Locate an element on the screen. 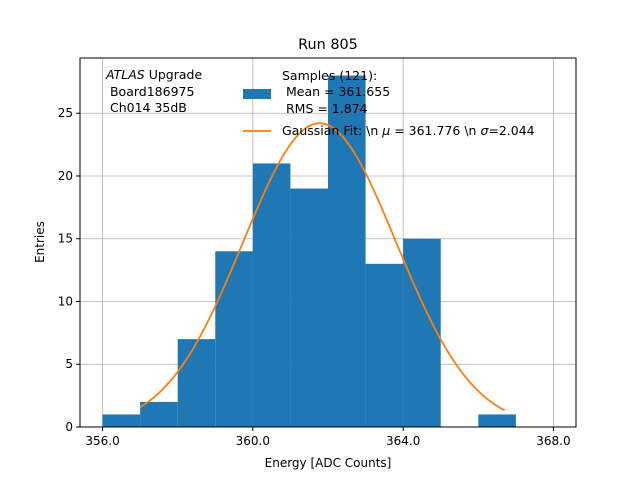 This screenshot has width=640, height=485. atlas-annotation: ATLAS Upgrade Board186975 Ch014 35dB is located at coordinates (153, 91).